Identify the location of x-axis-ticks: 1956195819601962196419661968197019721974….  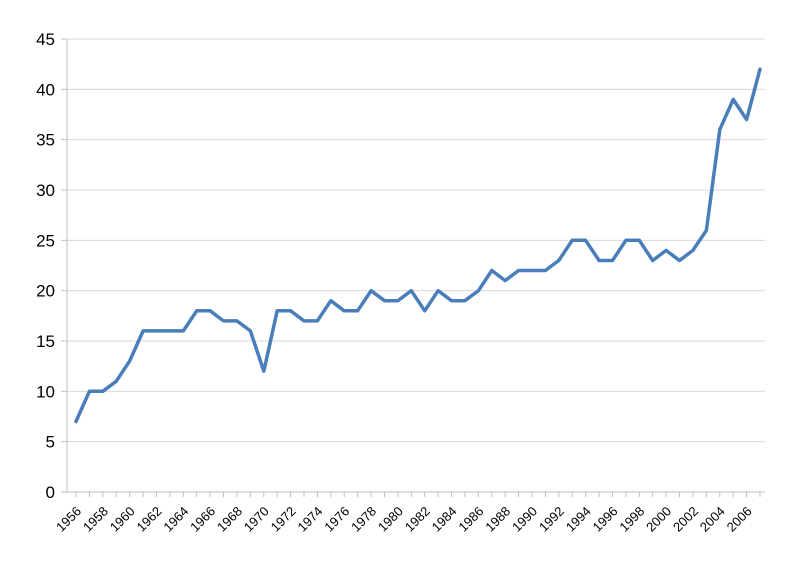
(407, 513).